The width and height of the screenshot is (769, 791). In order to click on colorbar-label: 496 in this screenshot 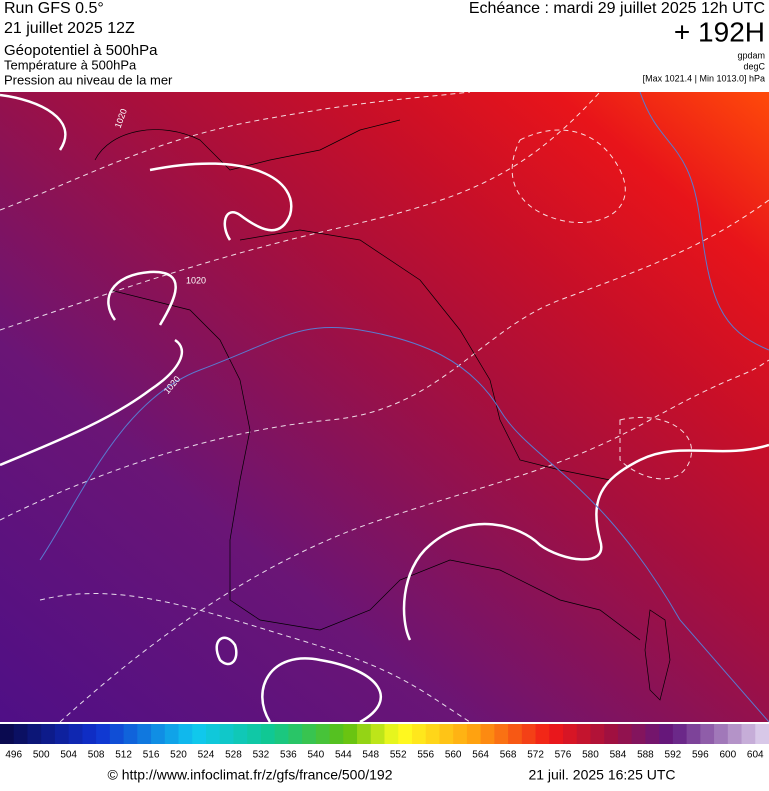, I will do `click(13, 755)`.